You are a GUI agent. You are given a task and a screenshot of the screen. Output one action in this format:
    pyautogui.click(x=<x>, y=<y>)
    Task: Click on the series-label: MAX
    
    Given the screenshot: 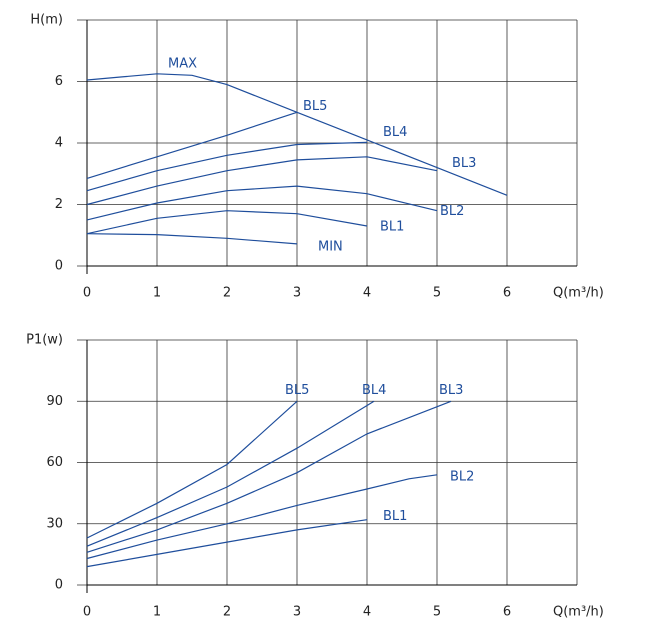 What is the action you would take?
    pyautogui.click(x=182, y=63)
    